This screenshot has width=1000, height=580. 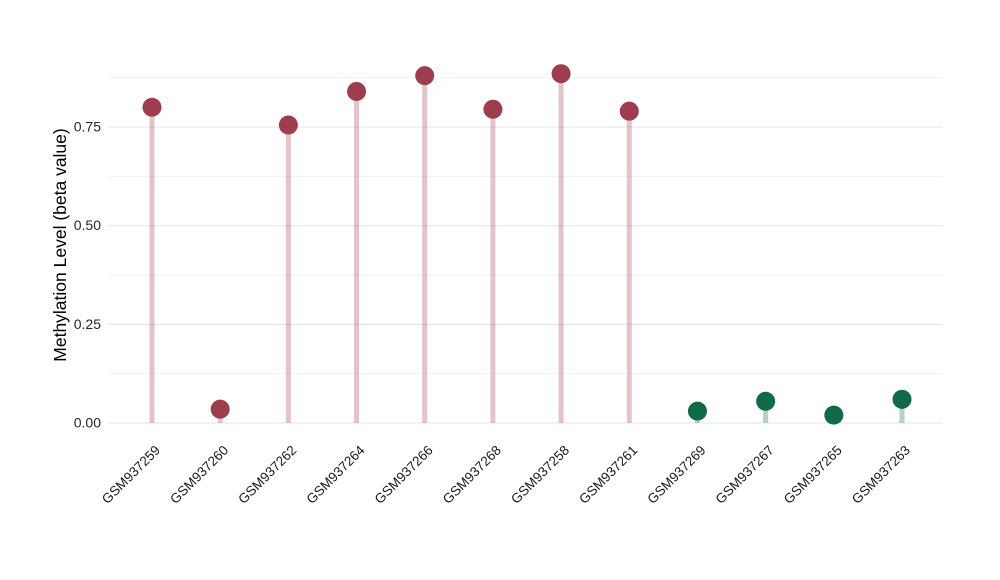 What do you see at coordinates (87, 225) in the screenshot?
I see `y-tick-label: 0.50` at bounding box center [87, 225].